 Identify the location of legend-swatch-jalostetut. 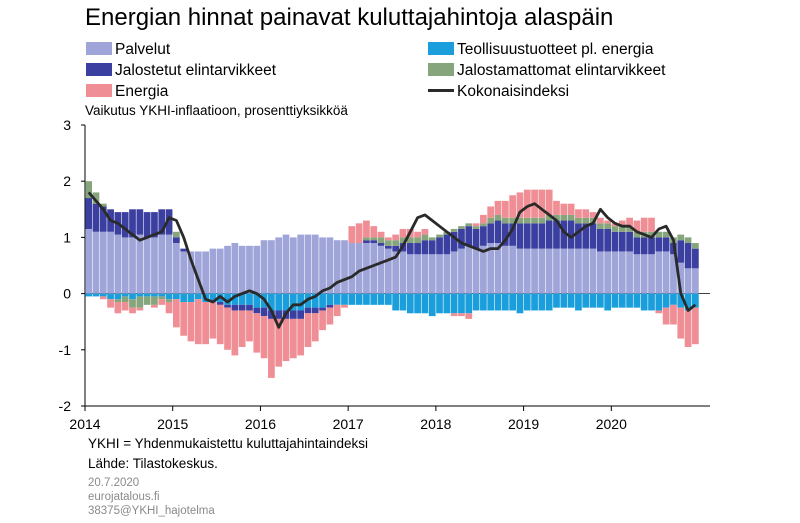
(99, 69).